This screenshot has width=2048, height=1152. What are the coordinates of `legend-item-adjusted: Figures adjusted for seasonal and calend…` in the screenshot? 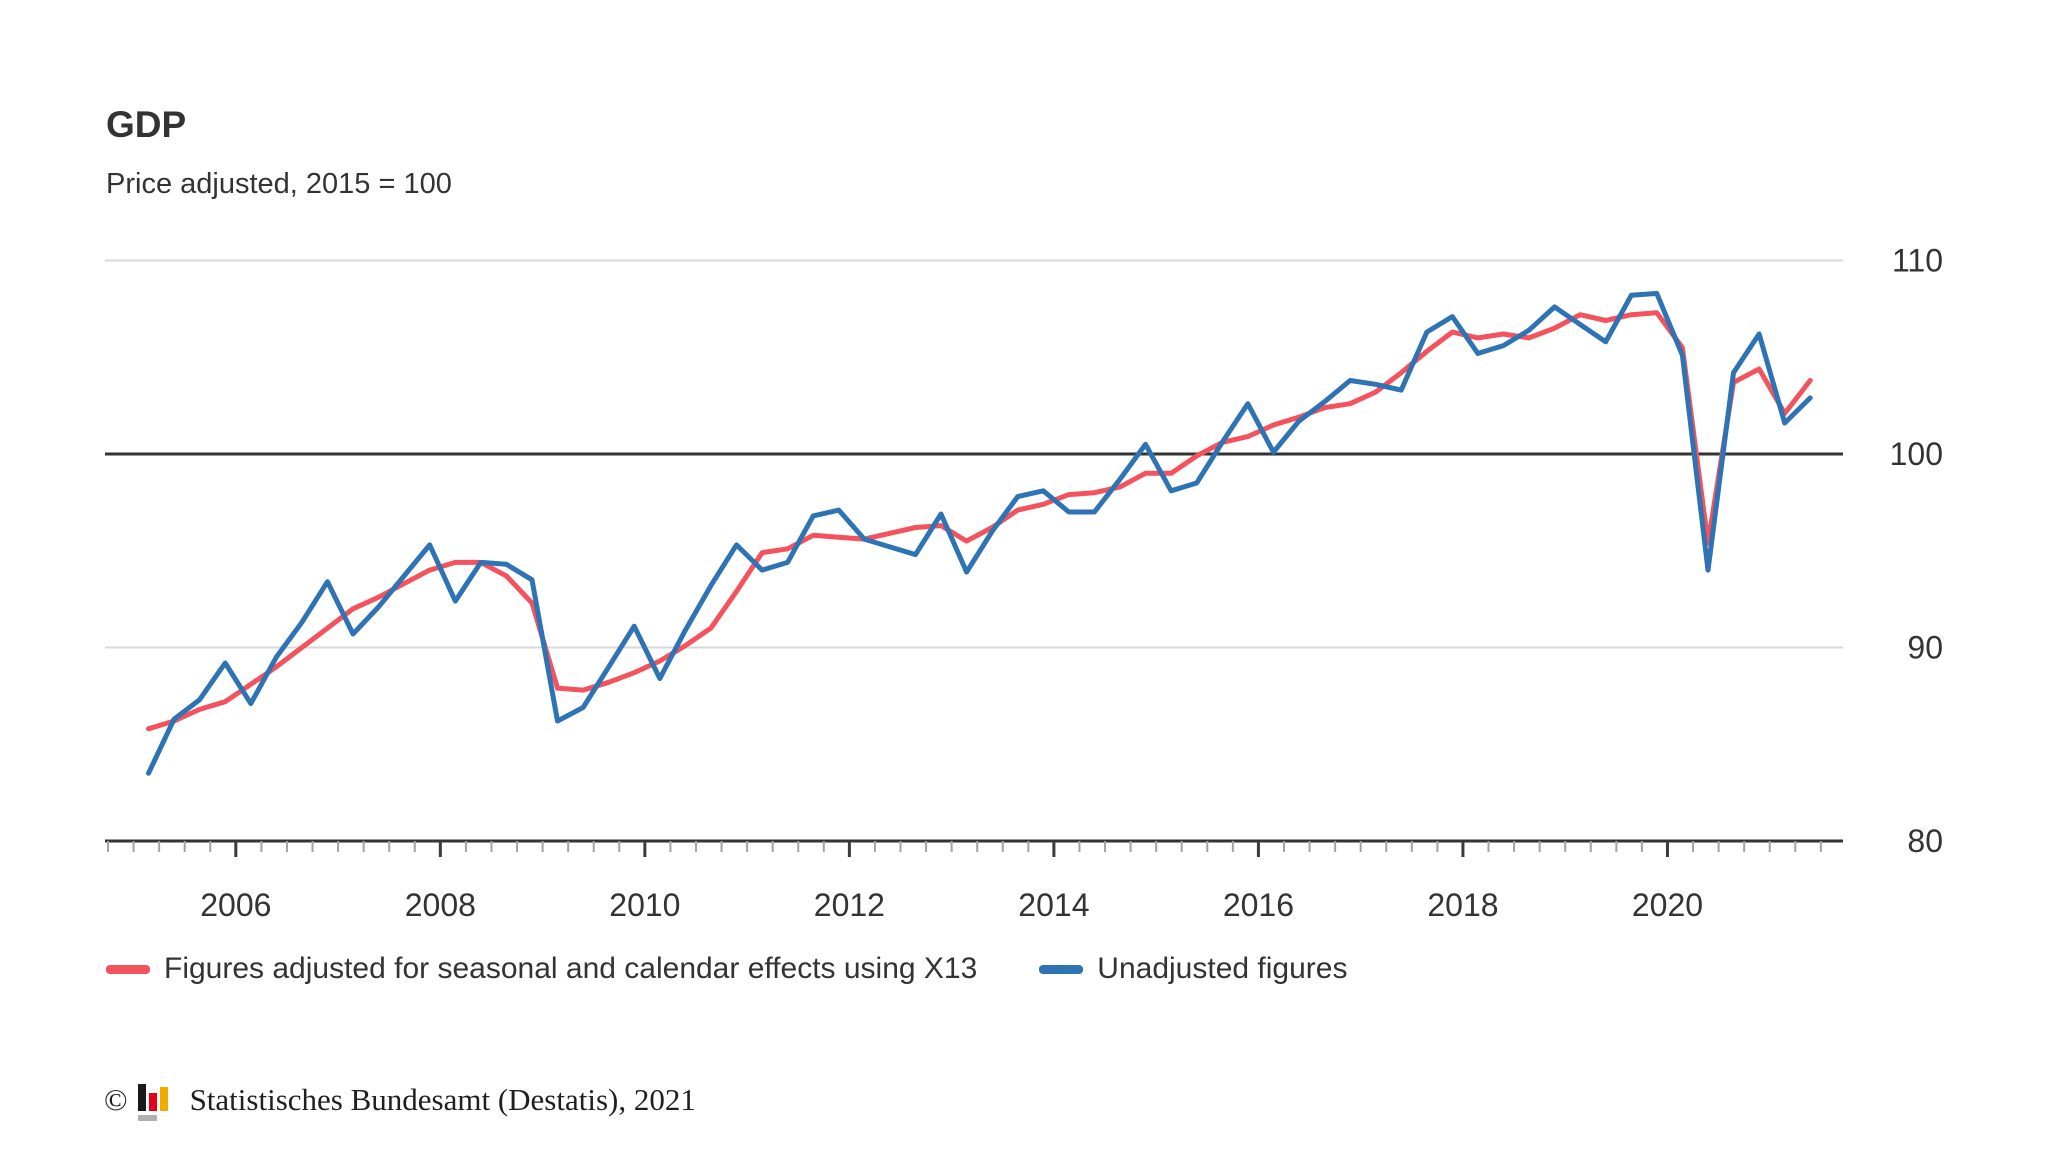 It's located at (541, 969).